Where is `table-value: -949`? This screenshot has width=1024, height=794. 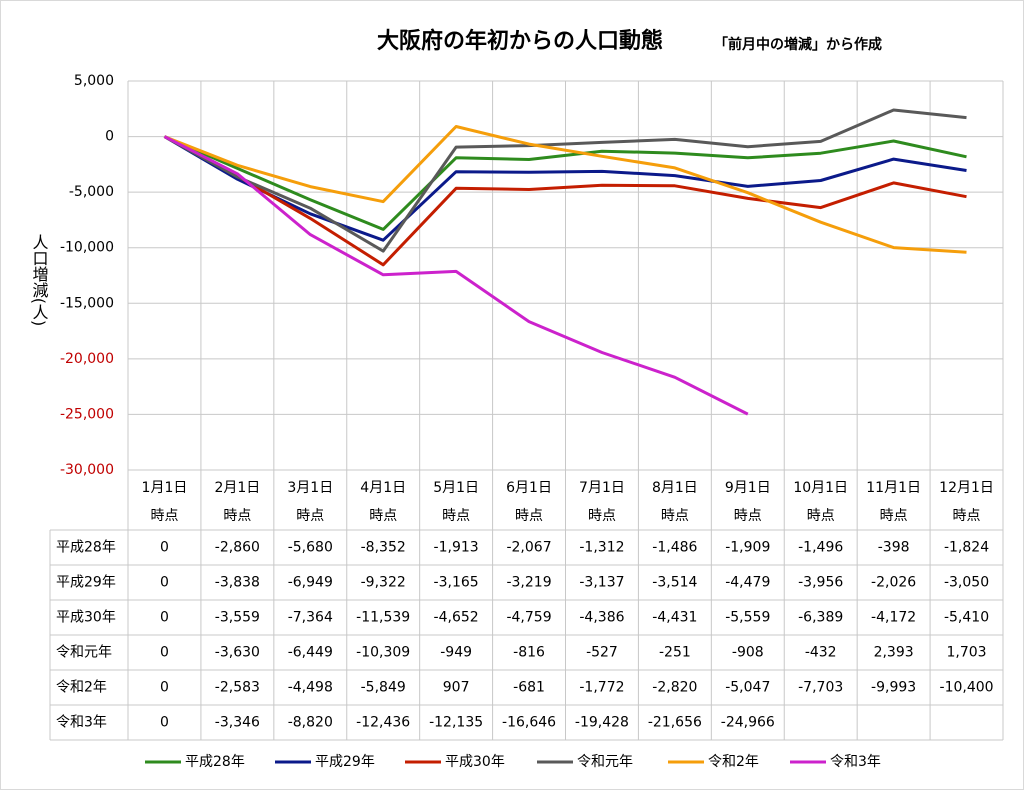
table-value: -949 is located at coordinates (456, 653).